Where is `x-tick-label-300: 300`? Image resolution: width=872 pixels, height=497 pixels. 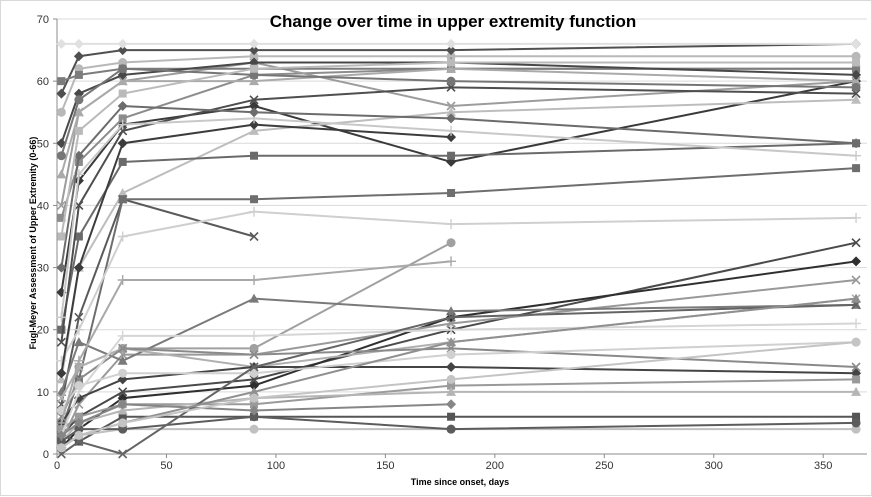 x-tick-label-300: 300 is located at coordinates (714, 466).